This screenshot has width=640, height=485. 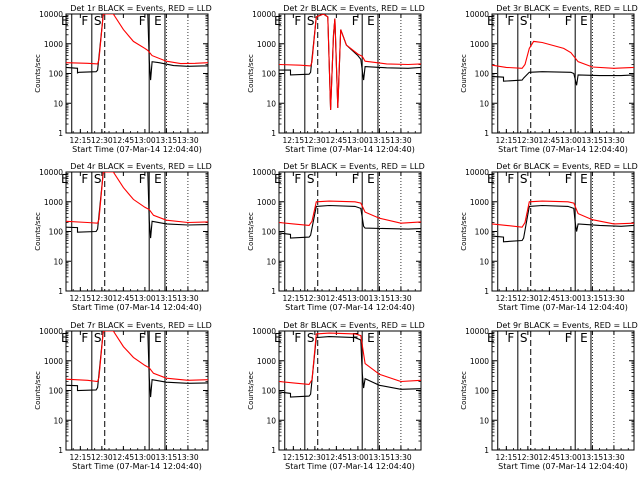 I want to click on panel-title: Det 6r BLACK = Events, RED = LLD, so click(x=567, y=166).